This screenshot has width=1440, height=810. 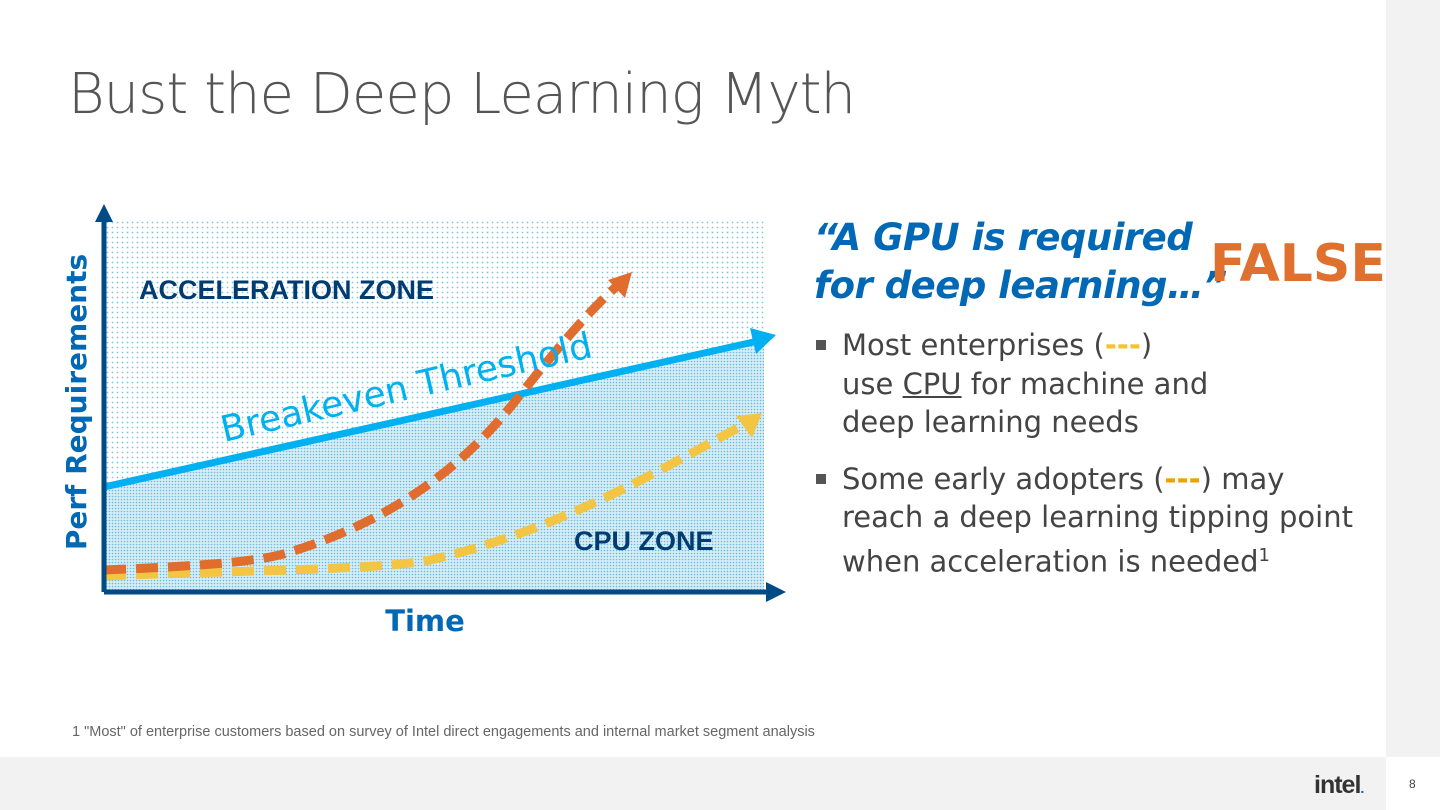 I want to click on side-panel, so click(x=1413, y=378).